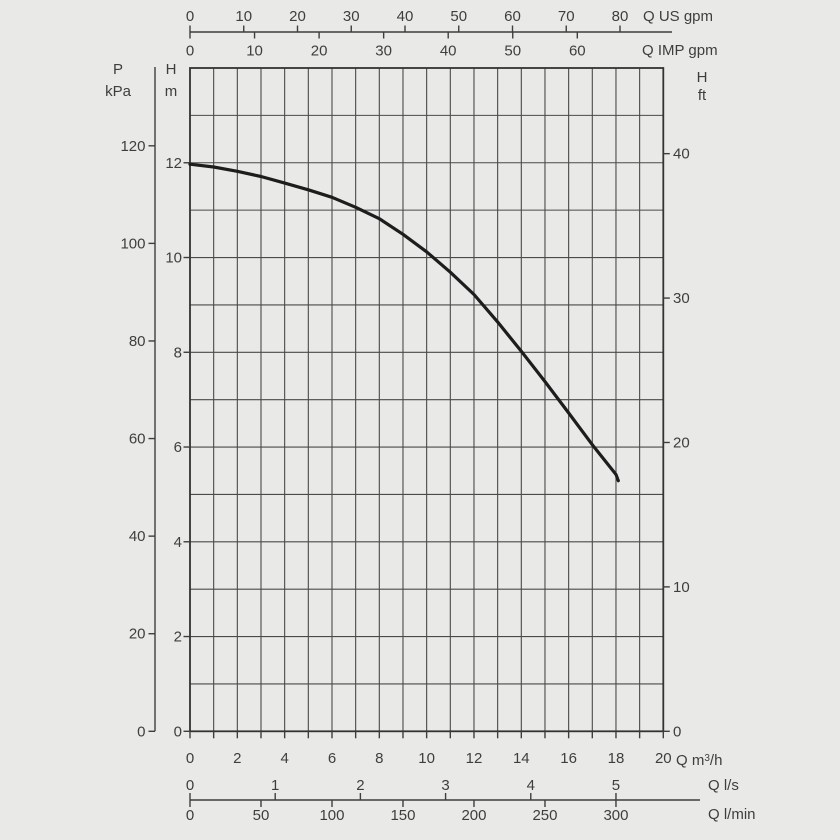  What do you see at coordinates (544, 815) in the screenshot?
I see `lmin-tick-label: 250` at bounding box center [544, 815].